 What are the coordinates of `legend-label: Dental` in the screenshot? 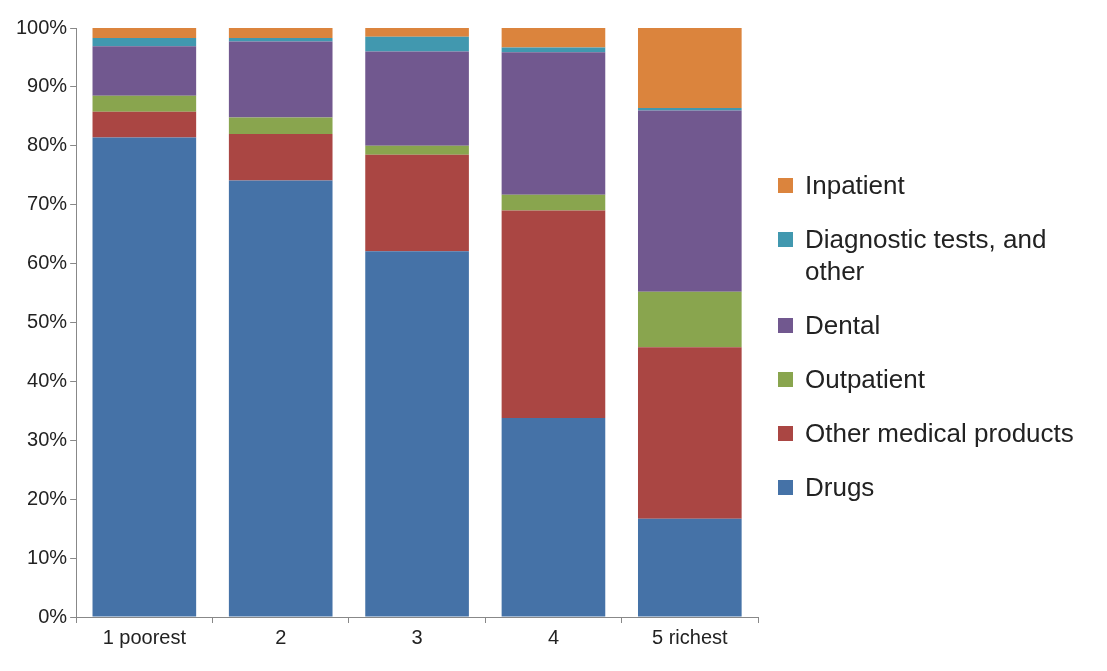 It's located at (843, 324).